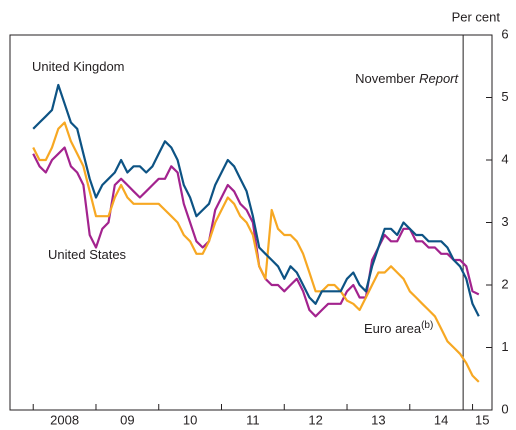 The image size is (516, 430). What do you see at coordinates (504, 96) in the screenshot?
I see `y-tick-label: 5` at bounding box center [504, 96].